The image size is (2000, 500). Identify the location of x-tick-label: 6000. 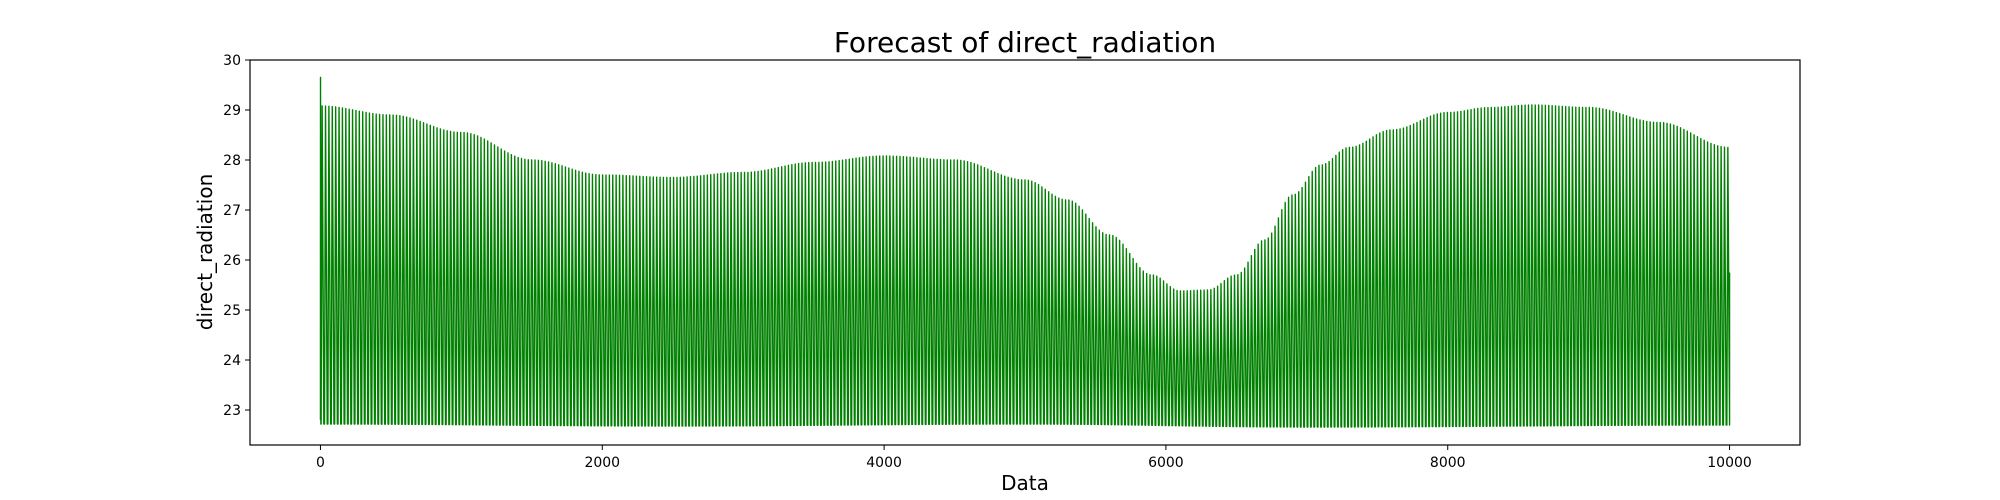
(1166, 463).